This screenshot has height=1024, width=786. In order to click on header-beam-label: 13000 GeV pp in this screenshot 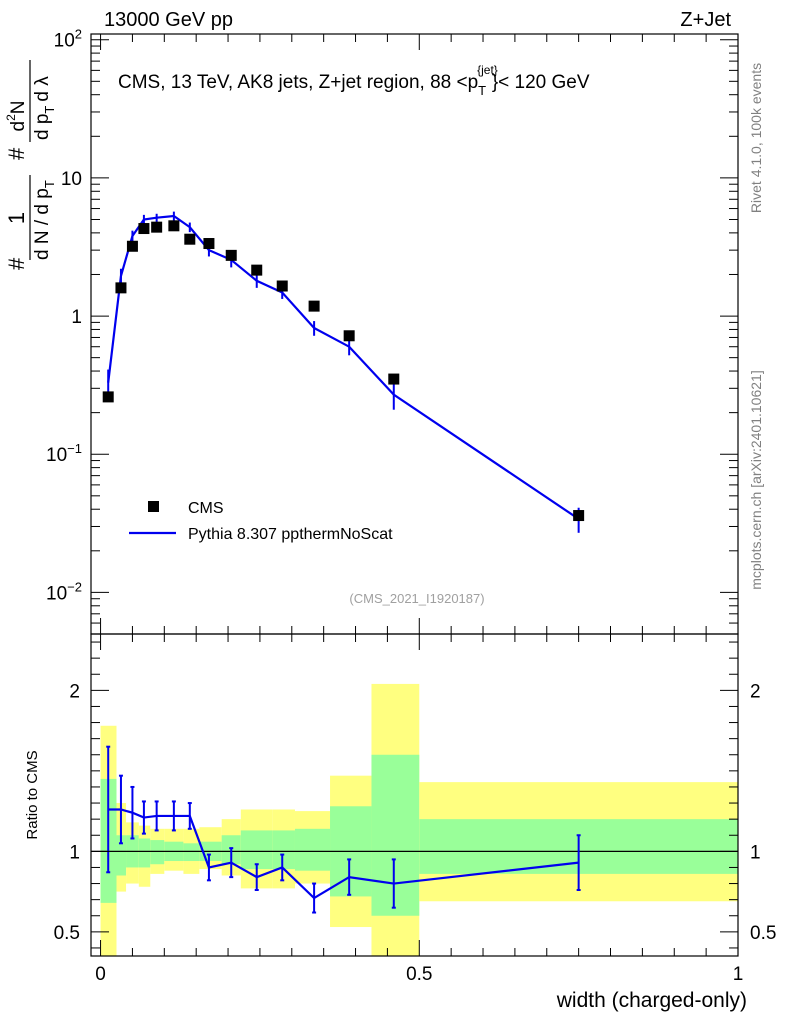, I will do `click(168, 20)`.